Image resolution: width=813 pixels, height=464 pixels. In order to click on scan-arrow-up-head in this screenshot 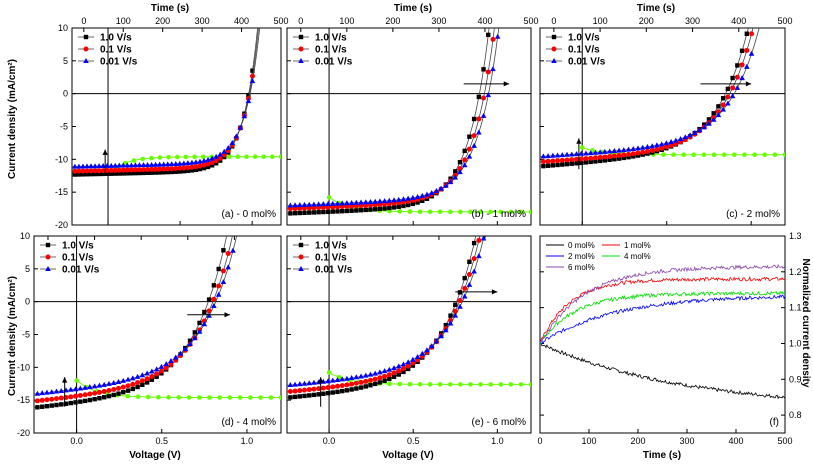, I will do `click(105, 152)`.